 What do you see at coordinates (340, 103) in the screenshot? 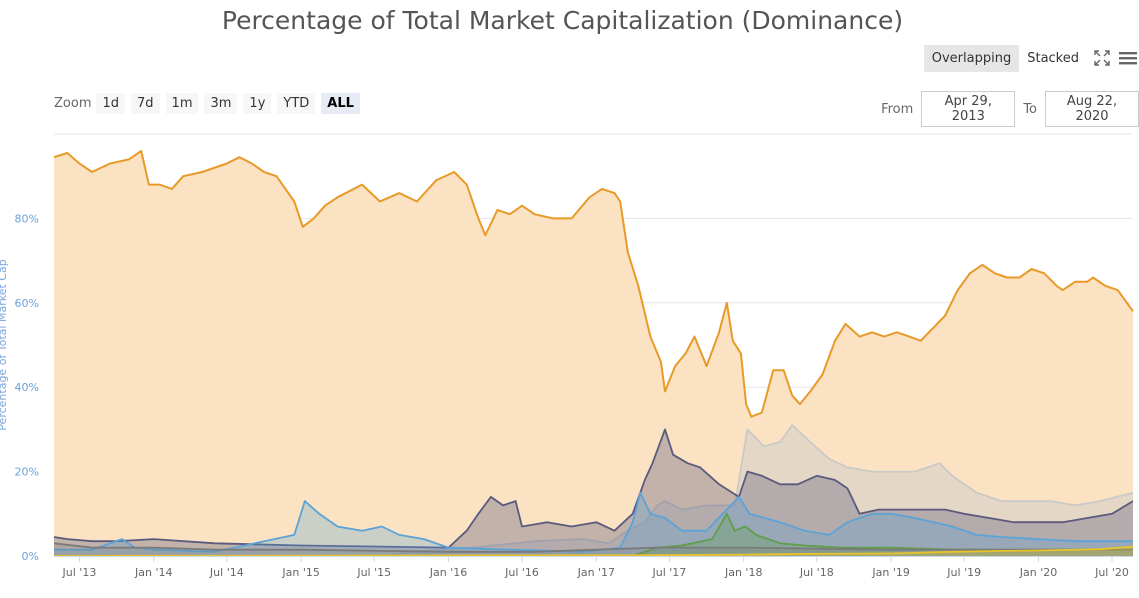
I see `zoom-all-button: ALL` at bounding box center [340, 103].